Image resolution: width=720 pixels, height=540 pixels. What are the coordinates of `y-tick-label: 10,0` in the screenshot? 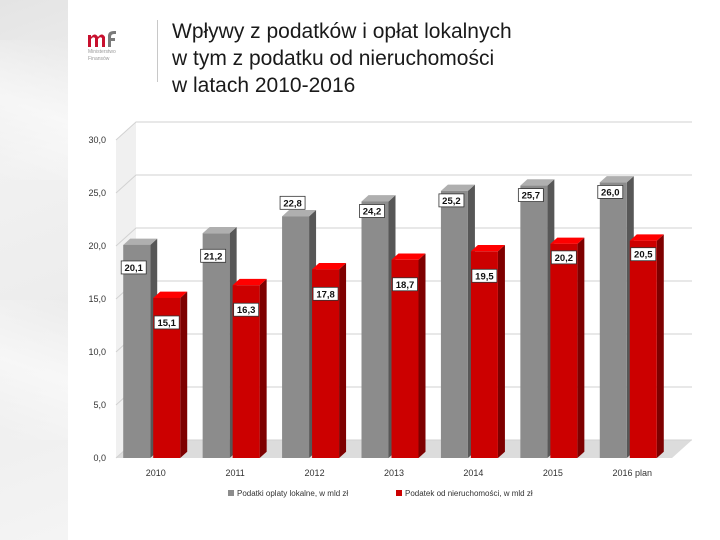 It's located at (97, 352).